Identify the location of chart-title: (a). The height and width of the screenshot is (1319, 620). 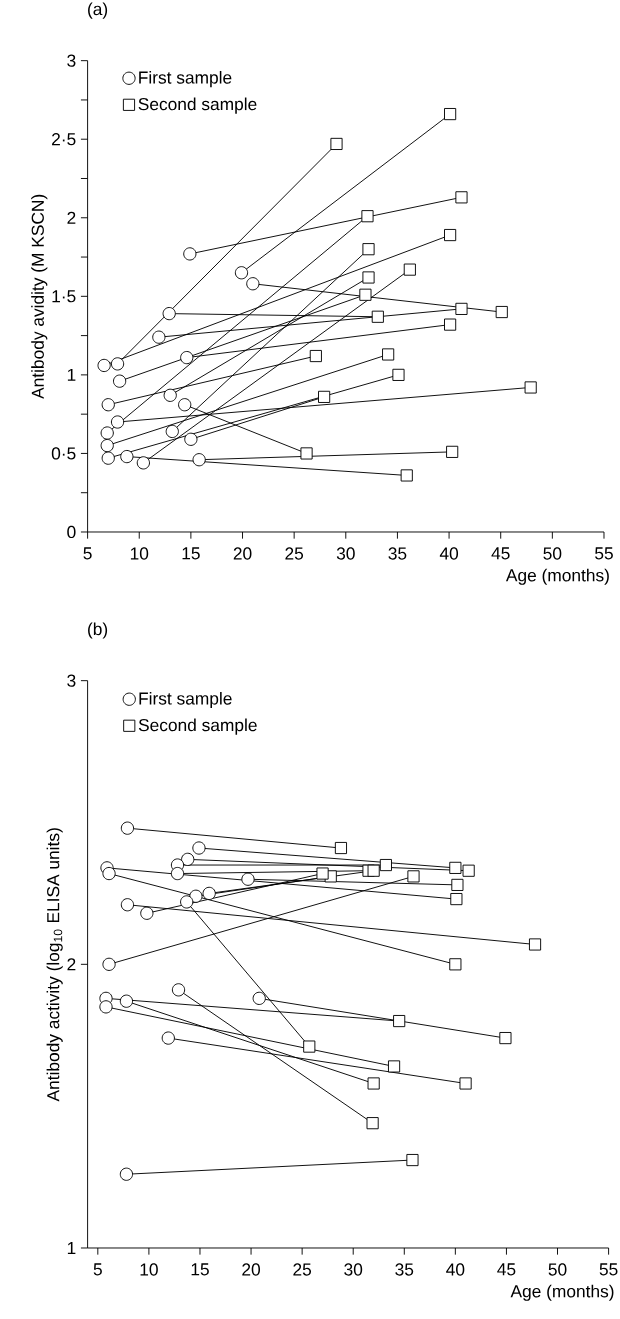
(98, 10).